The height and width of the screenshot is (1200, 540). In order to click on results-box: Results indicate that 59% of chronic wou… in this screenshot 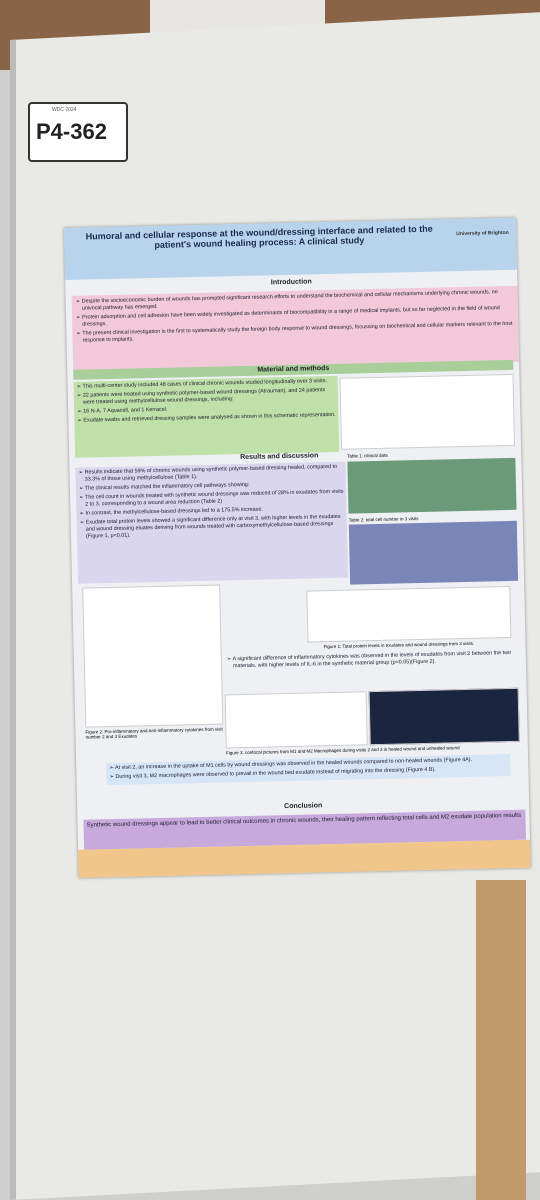, I will do `click(212, 522)`.